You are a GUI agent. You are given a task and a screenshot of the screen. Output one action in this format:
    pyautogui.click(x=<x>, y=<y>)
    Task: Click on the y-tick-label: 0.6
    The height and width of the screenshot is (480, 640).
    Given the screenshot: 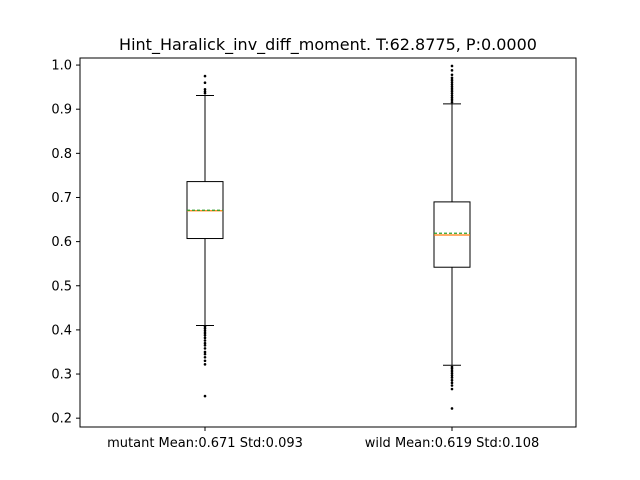 What is the action you would take?
    pyautogui.click(x=61, y=242)
    